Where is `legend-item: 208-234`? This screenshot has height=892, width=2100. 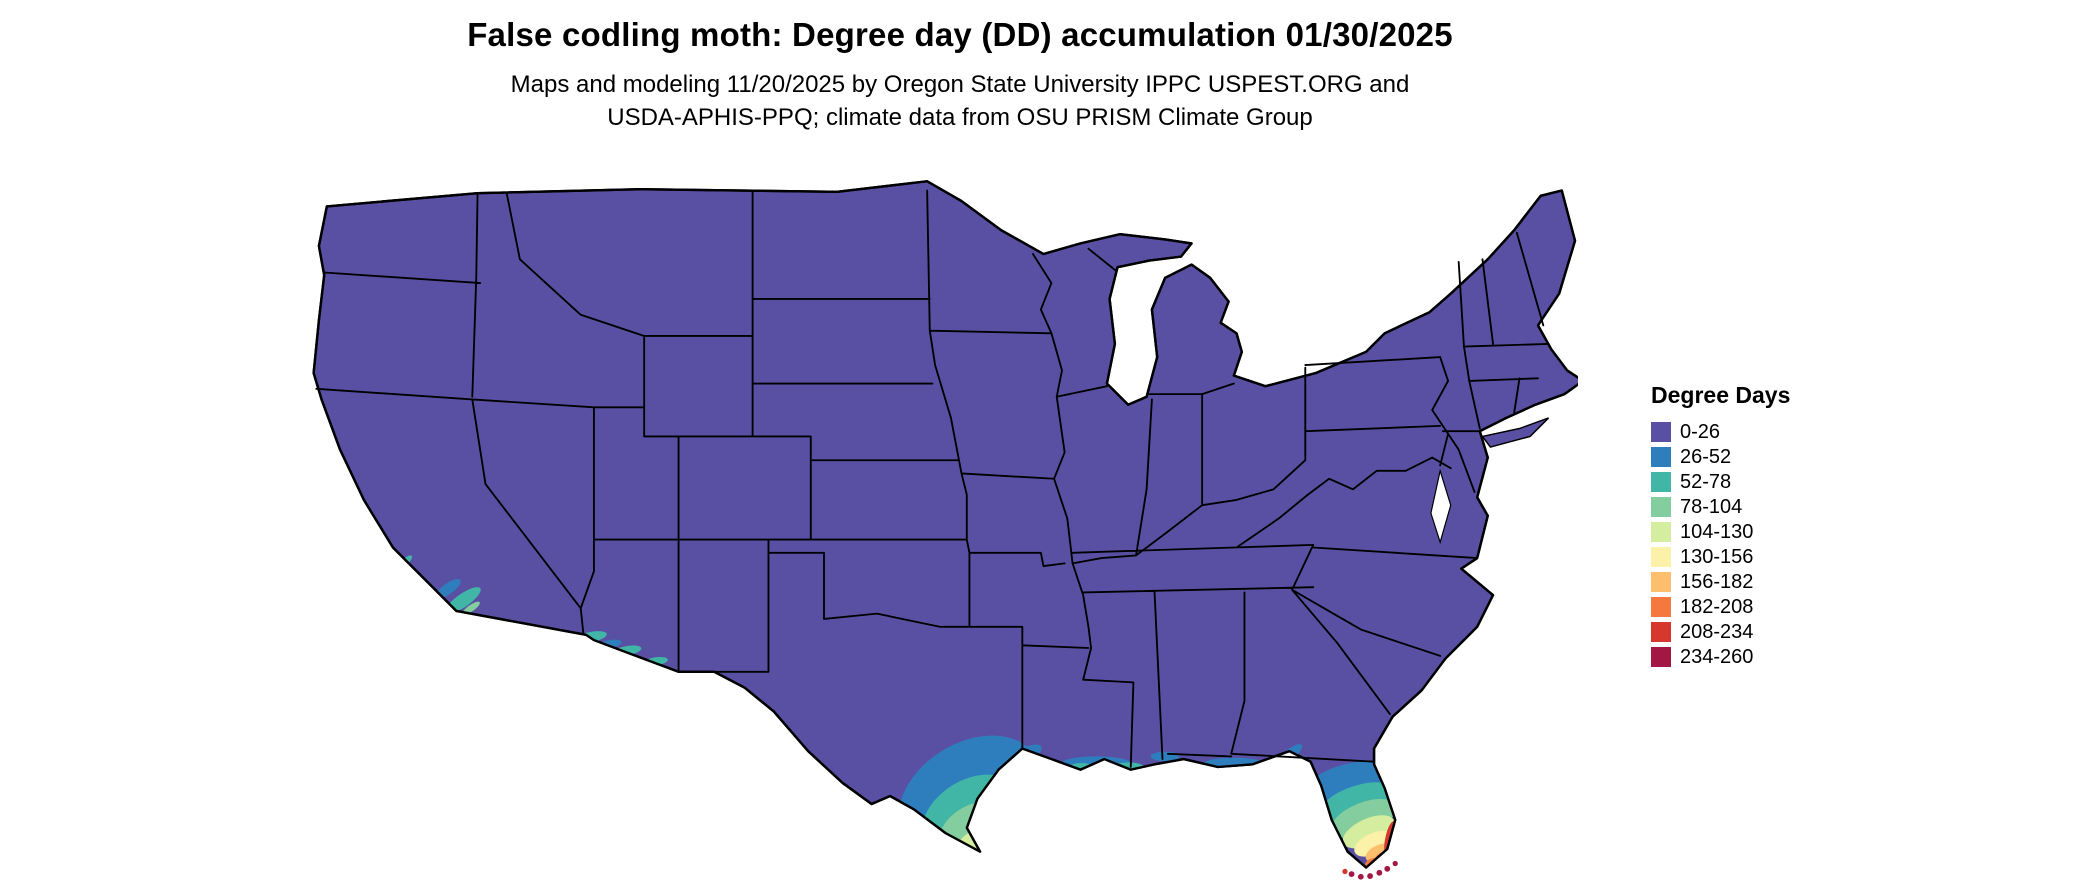 legend-item: 208-234 is located at coordinates (1720, 631).